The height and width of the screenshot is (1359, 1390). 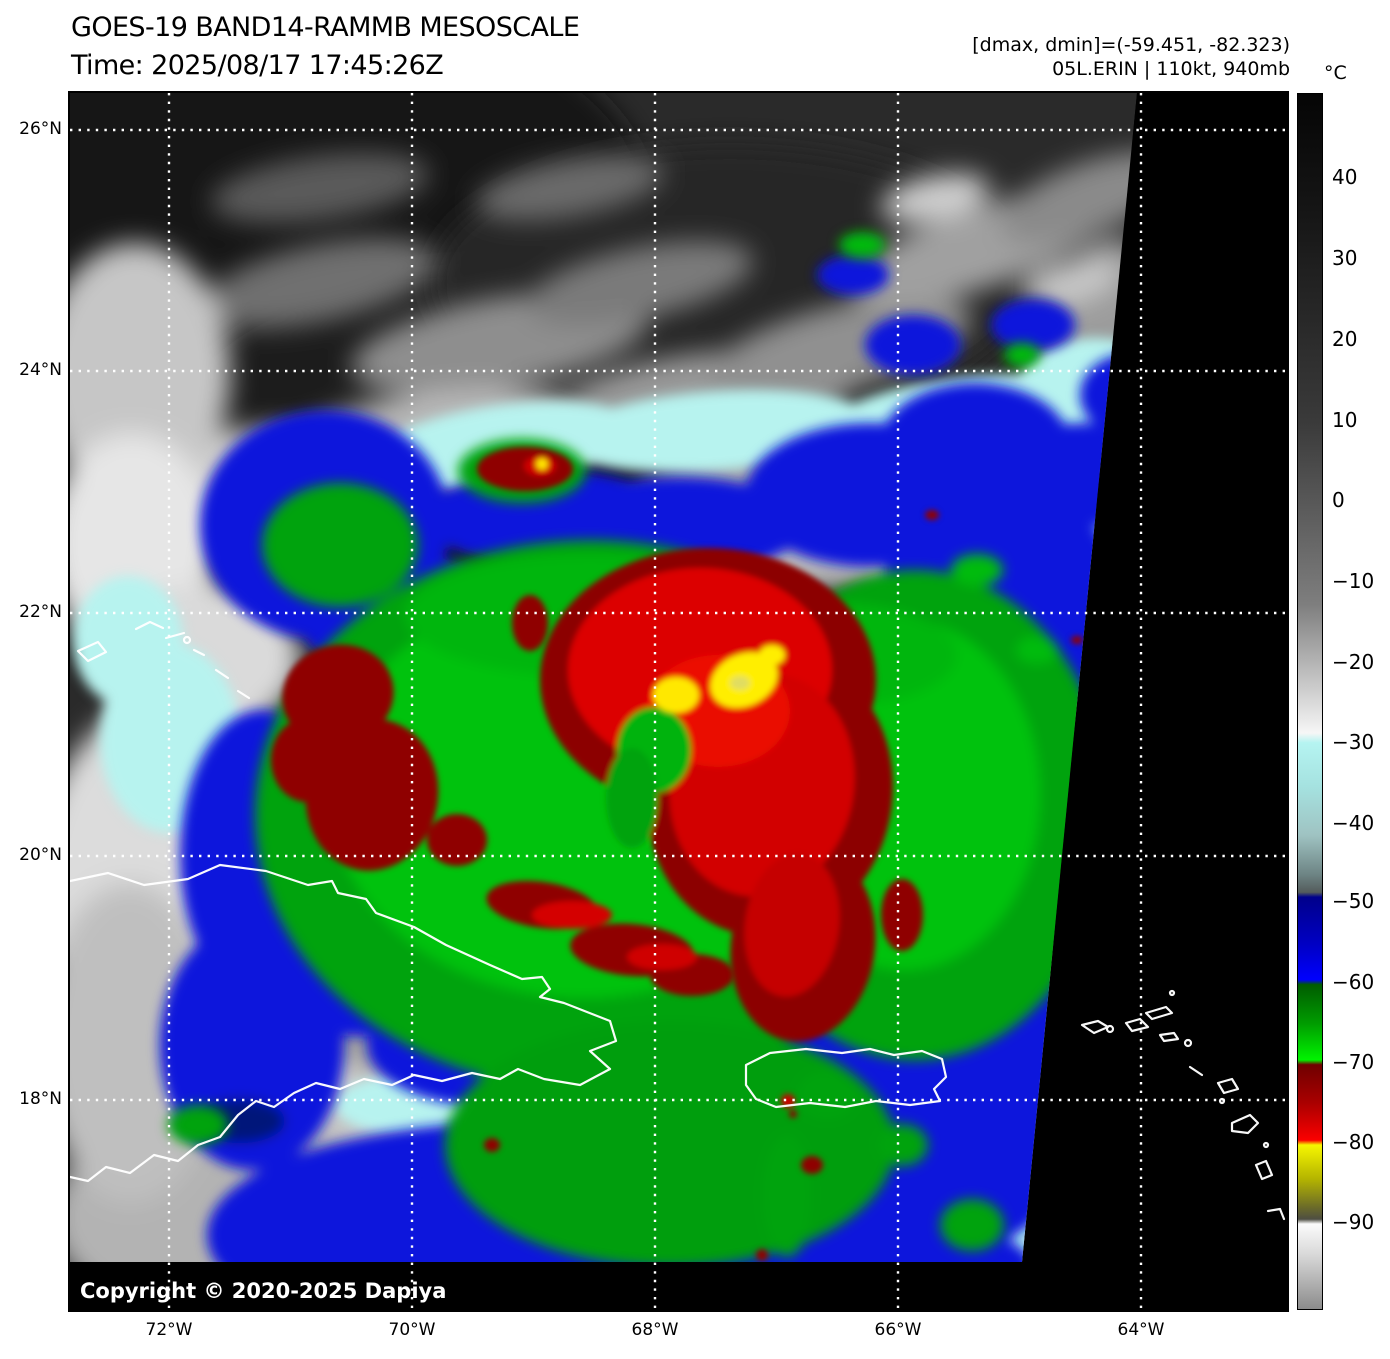 What do you see at coordinates (1353, 982) in the screenshot?
I see `colorbar-tick: −60` at bounding box center [1353, 982].